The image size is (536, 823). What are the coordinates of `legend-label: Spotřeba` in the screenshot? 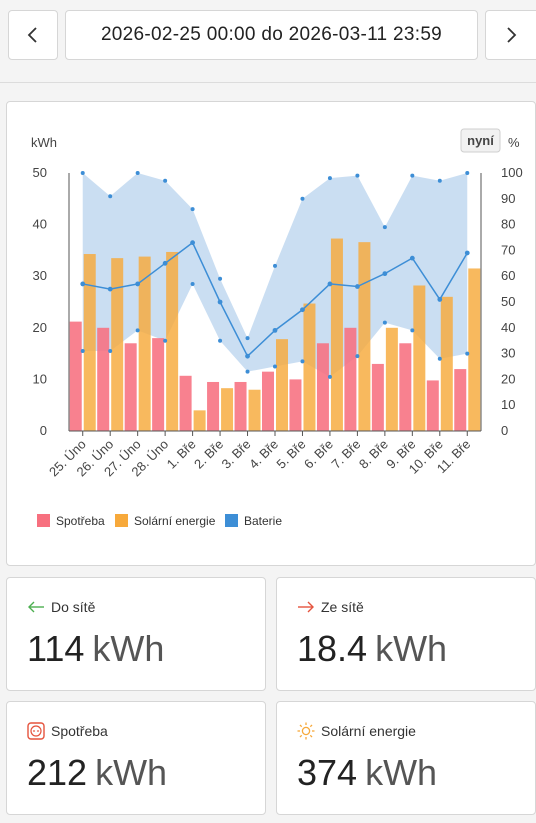 It's located at (80, 521).